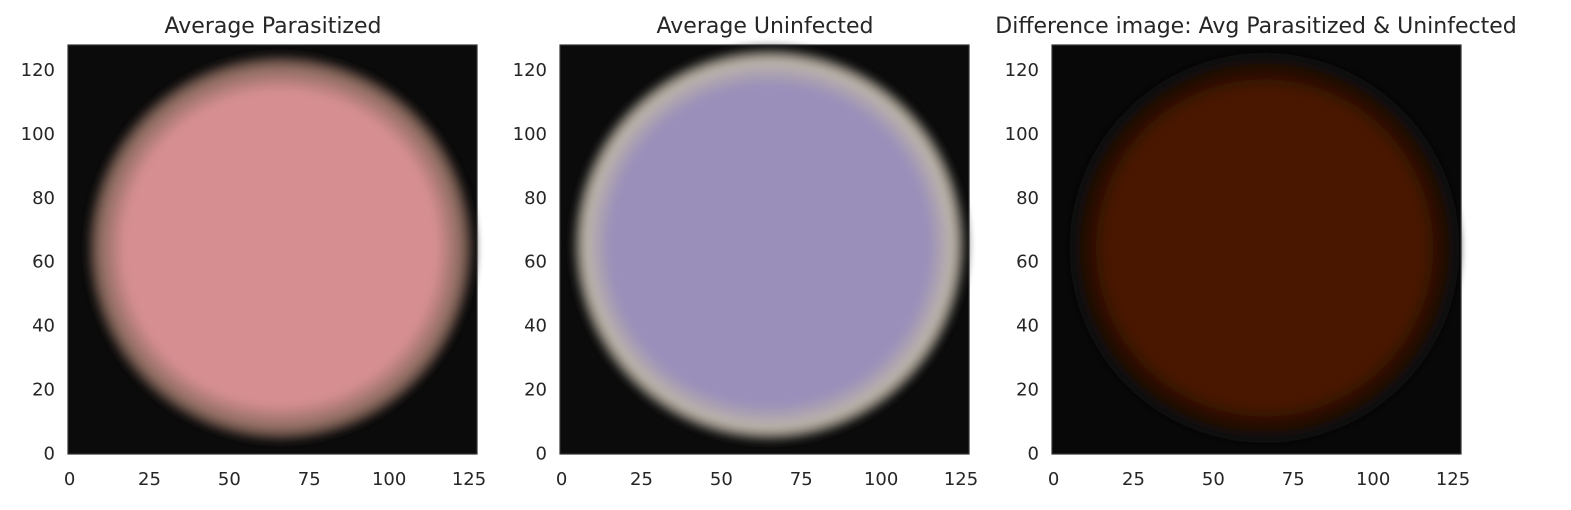 This screenshot has width=1571, height=510. I want to click on panel-title: Average Parasitized, so click(273, 26).